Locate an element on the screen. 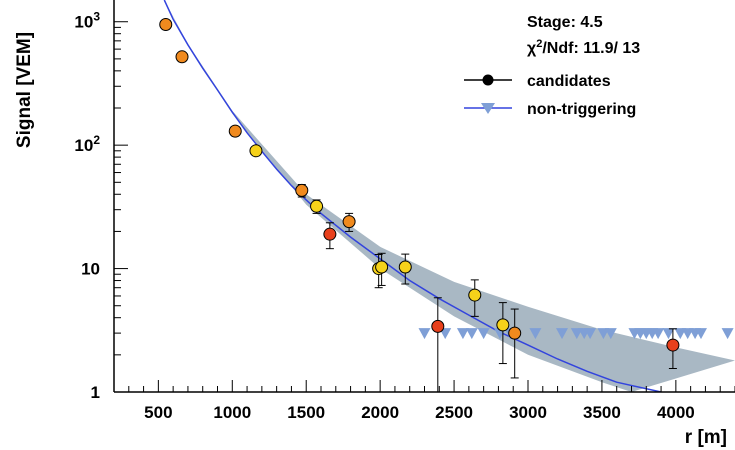  x-tick-label: 3500 is located at coordinates (602, 412).